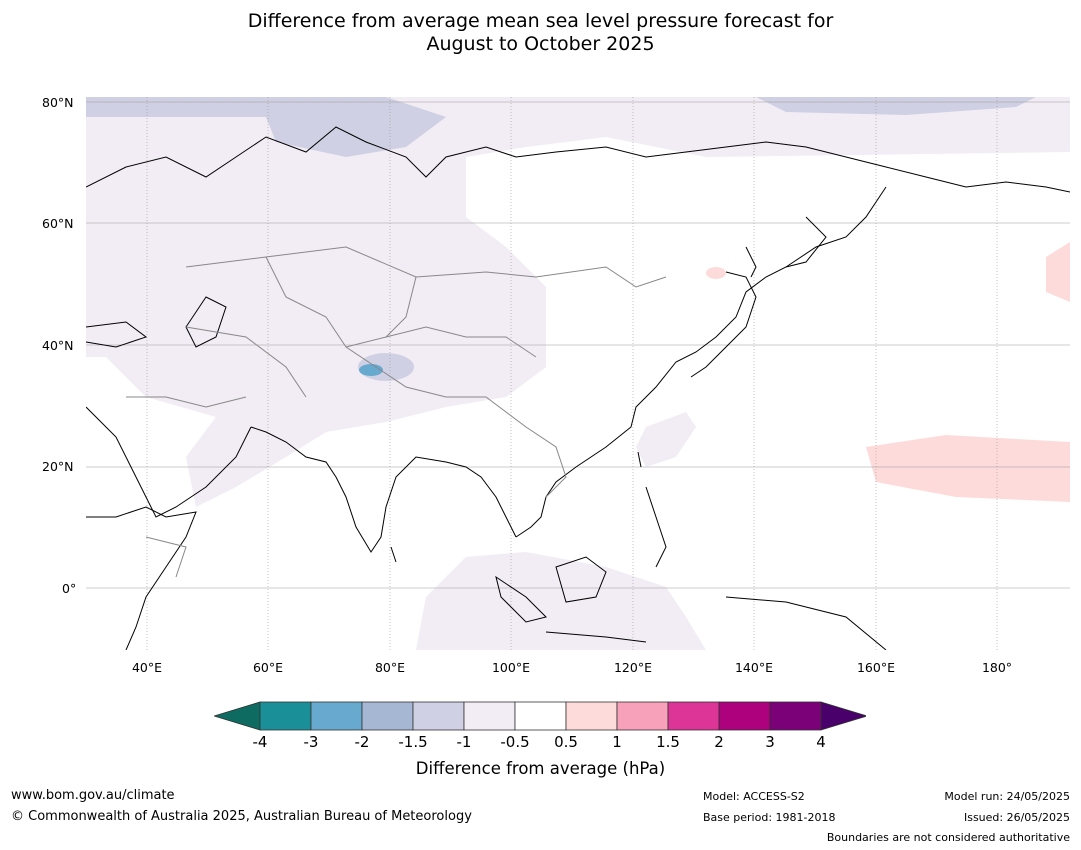 The height and width of the screenshot is (850, 1081). What do you see at coordinates (206, 322) in the screenshot?
I see `coastline-caspian` at bounding box center [206, 322].